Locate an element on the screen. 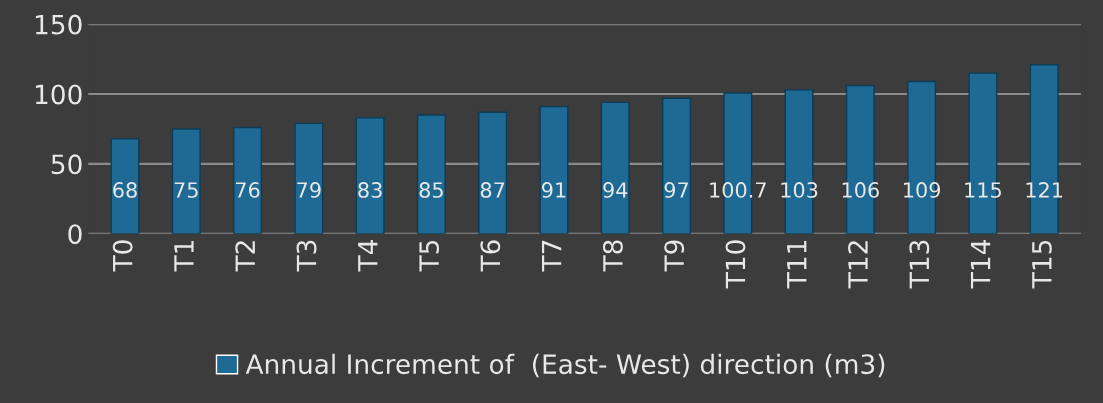  x-tick-label: T13 is located at coordinates (919, 264).